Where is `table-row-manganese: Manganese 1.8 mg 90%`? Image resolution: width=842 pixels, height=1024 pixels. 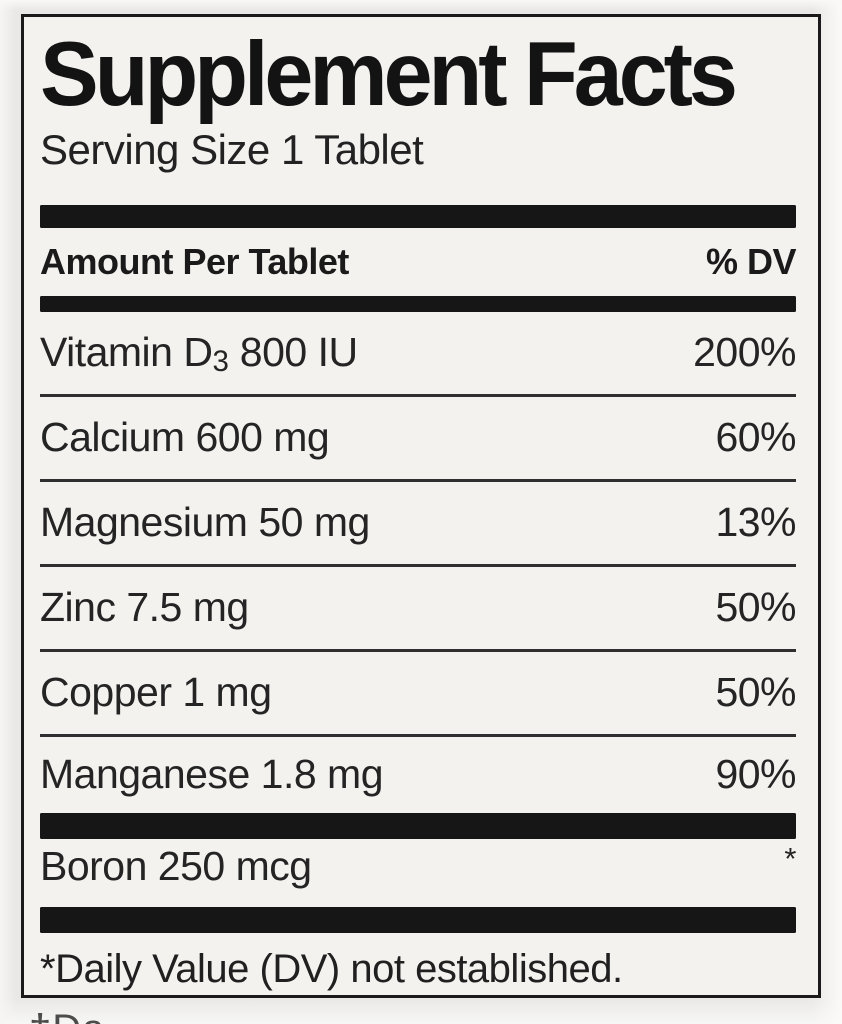
table-row-manganese: Manganese 1.8 mg 90% is located at coordinates (418, 775).